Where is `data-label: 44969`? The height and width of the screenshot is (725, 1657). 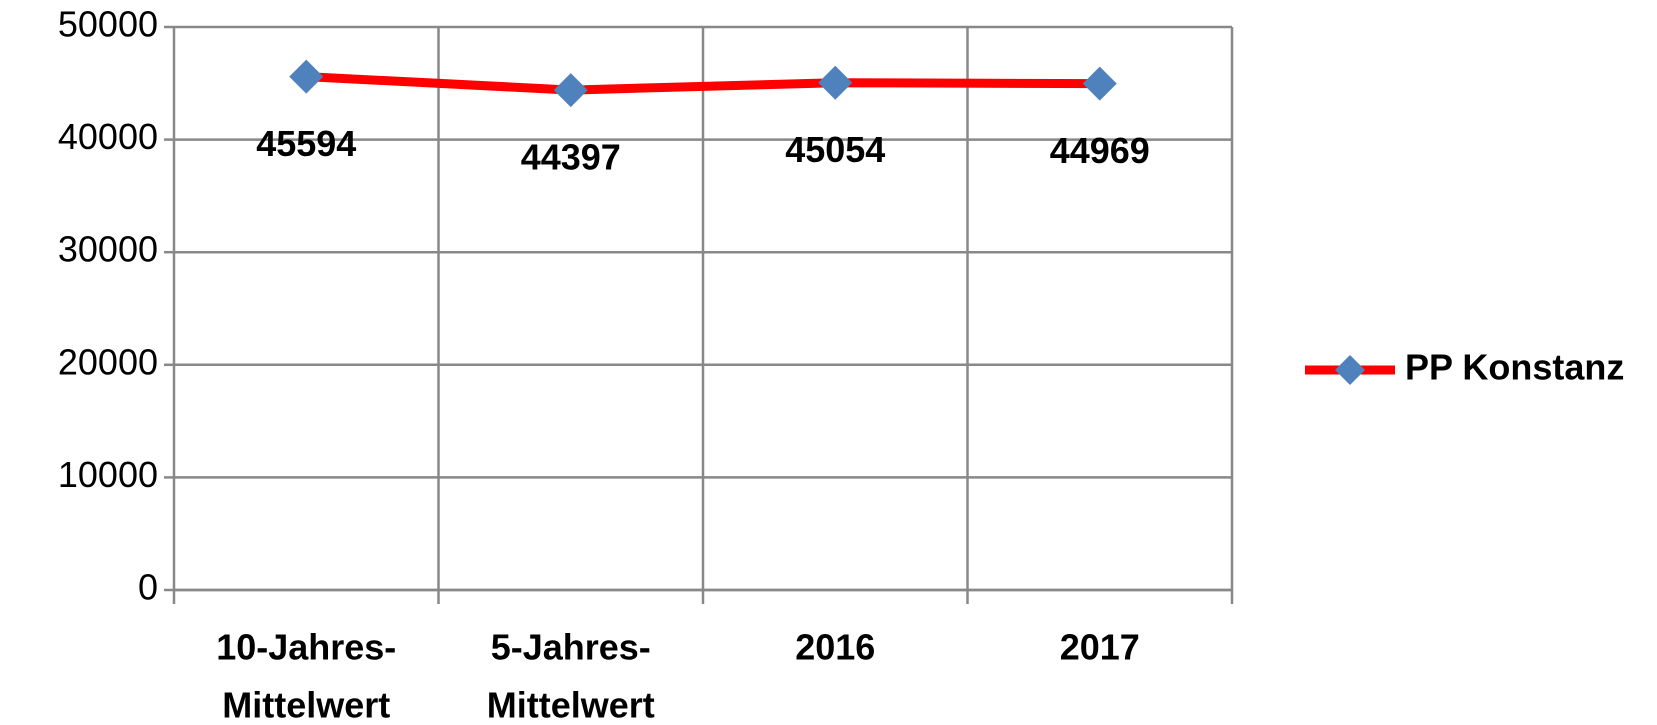 data-label: 44969 is located at coordinates (1100, 150).